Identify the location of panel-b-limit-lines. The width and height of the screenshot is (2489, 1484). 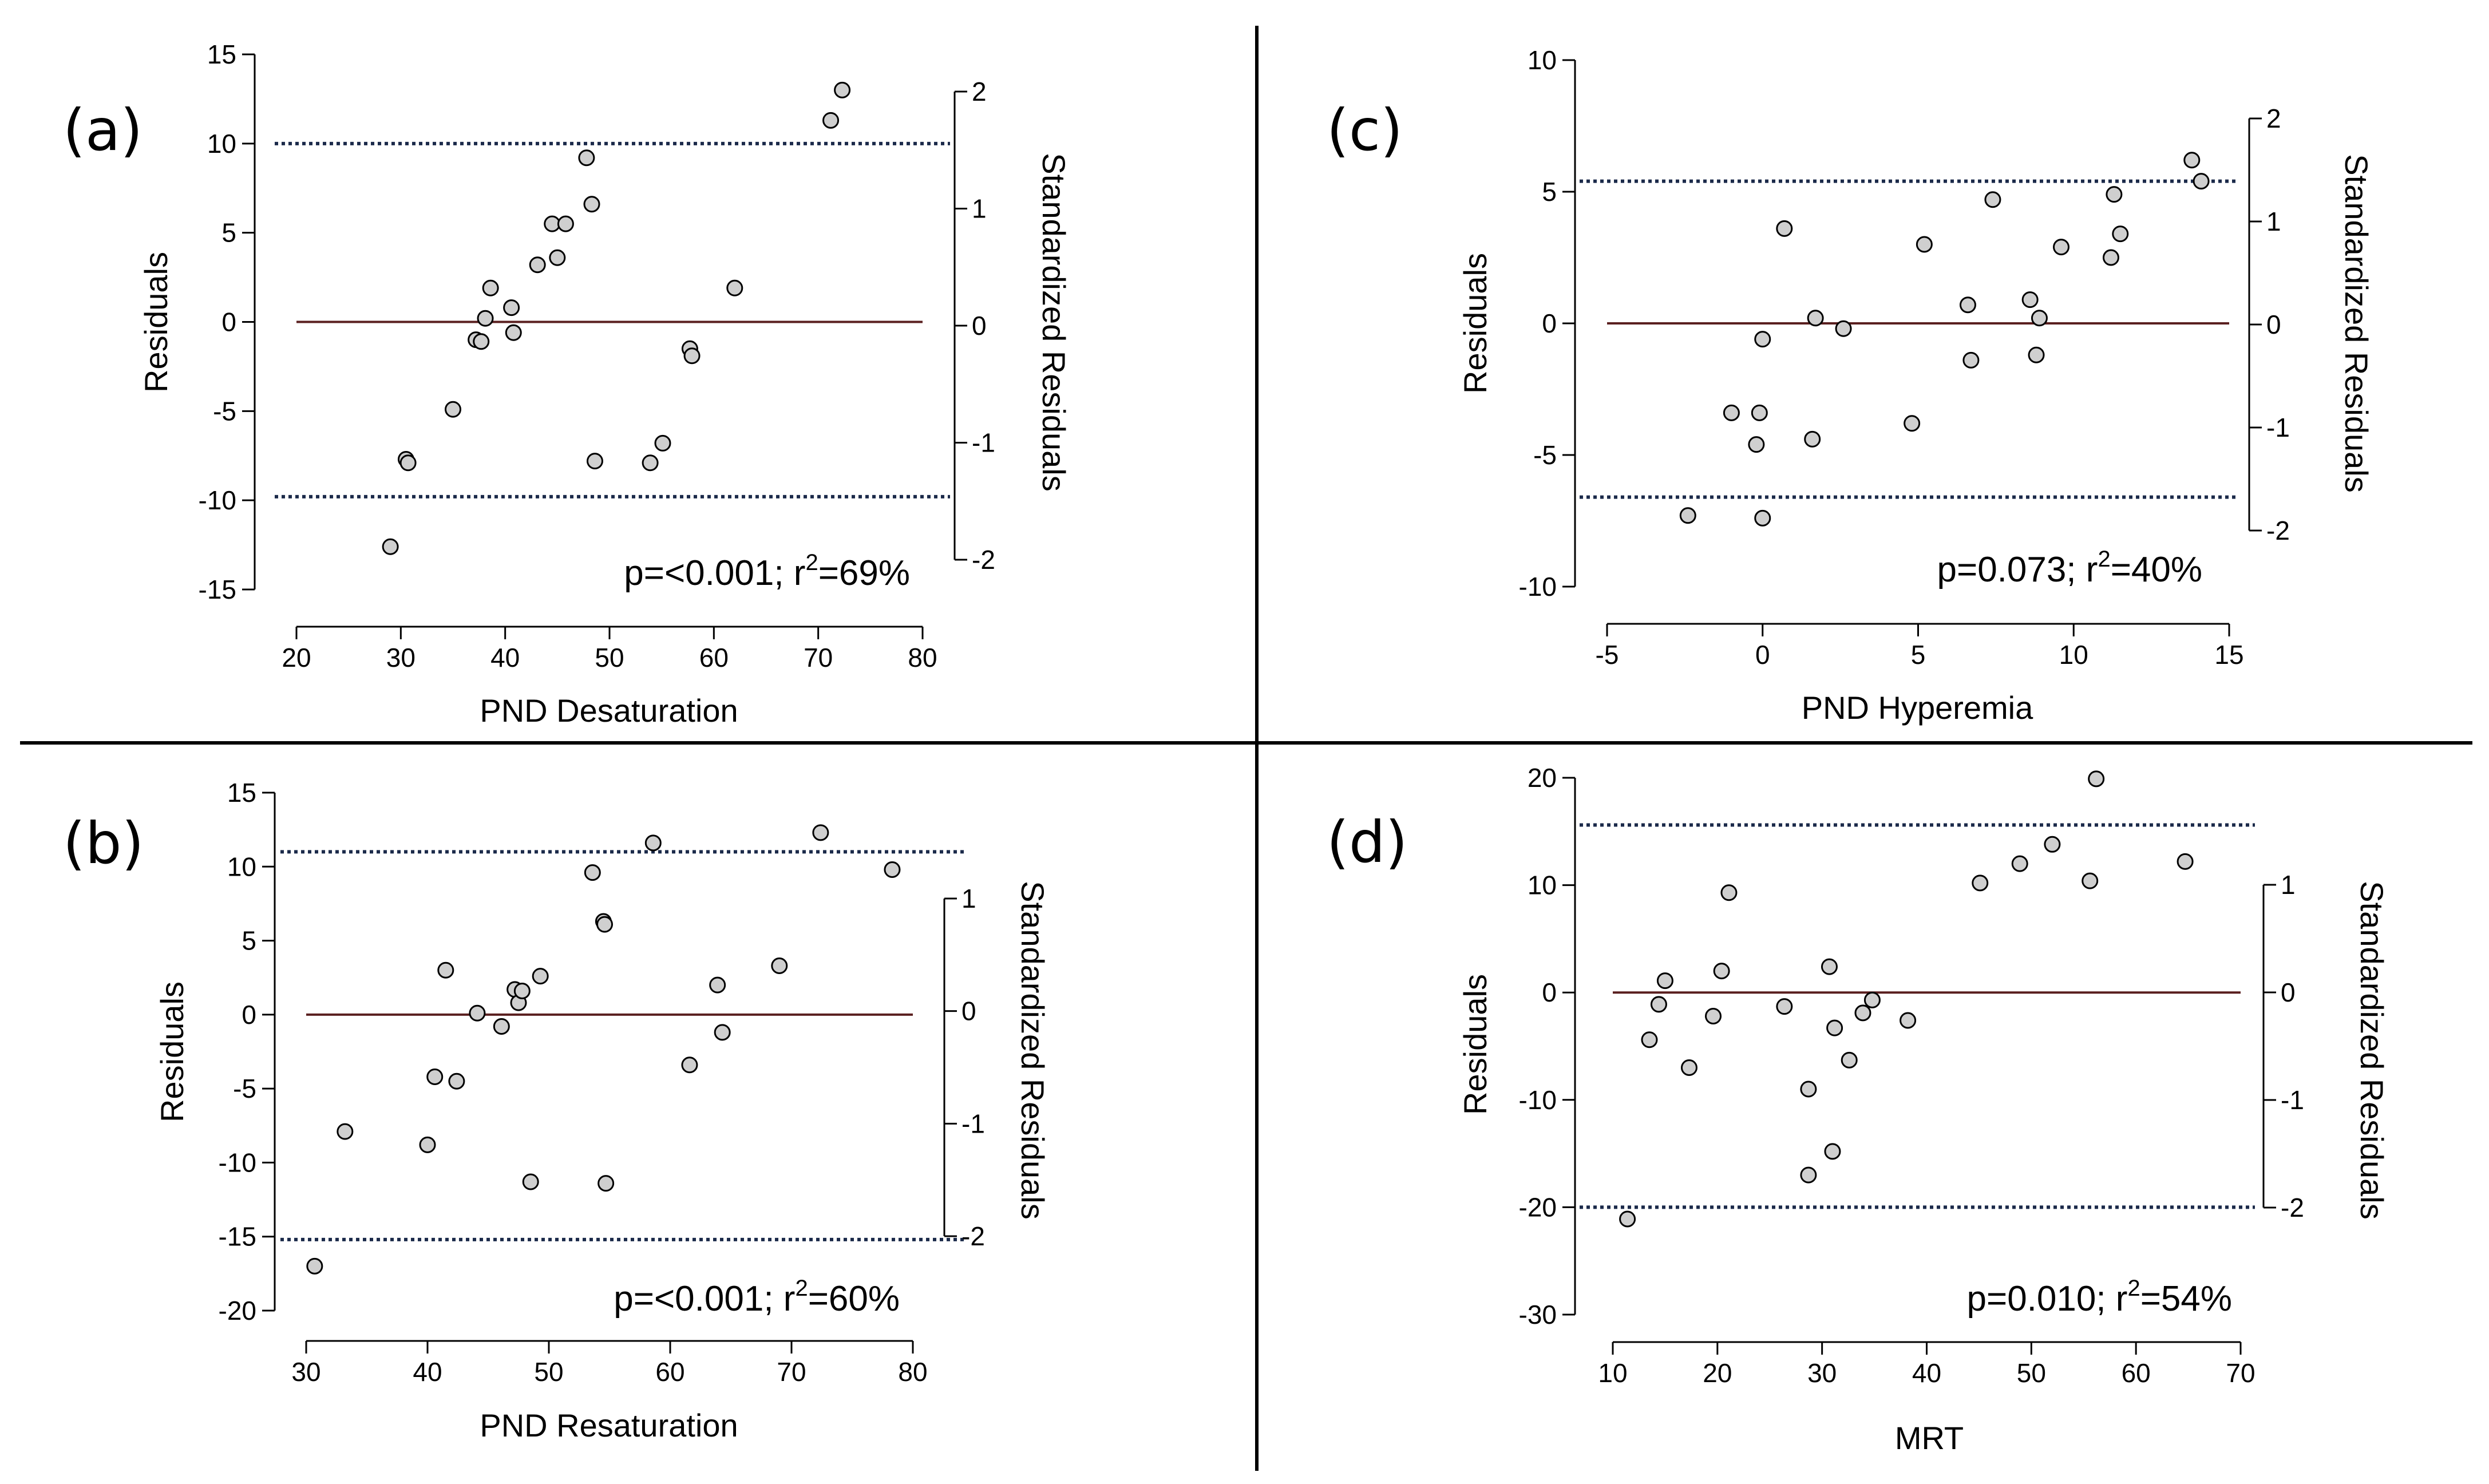
(623, 1045).